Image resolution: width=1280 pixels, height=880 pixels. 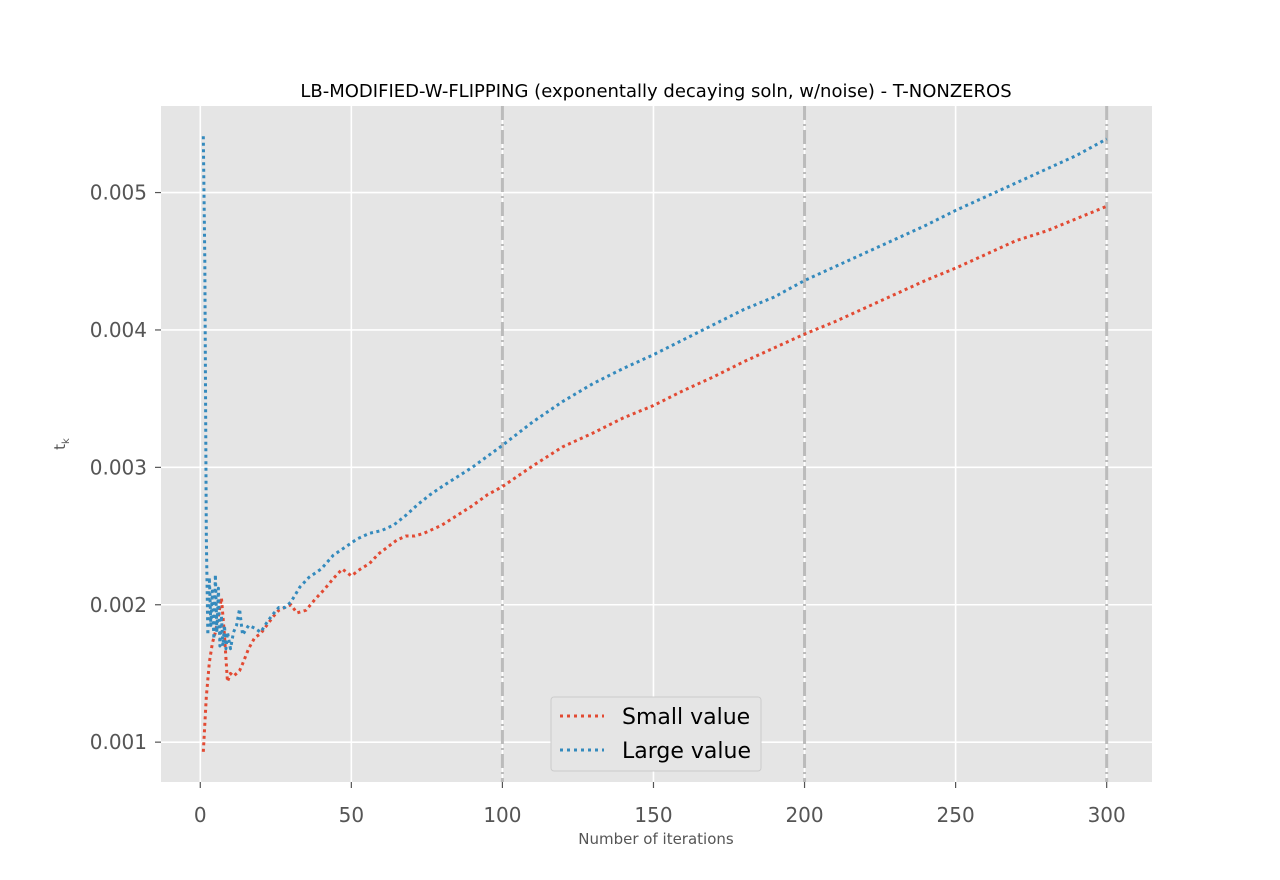 What do you see at coordinates (200, 815) in the screenshot?
I see `x-tick-label: 0` at bounding box center [200, 815].